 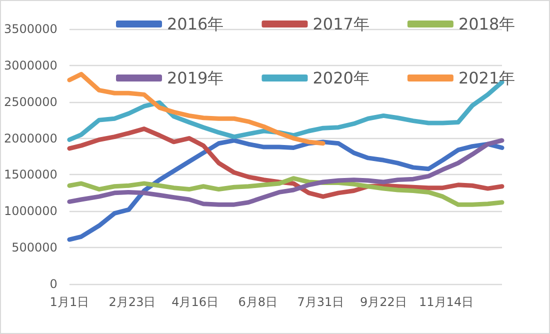 I want to click on x-tick-label: 2月23日, so click(x=132, y=302).